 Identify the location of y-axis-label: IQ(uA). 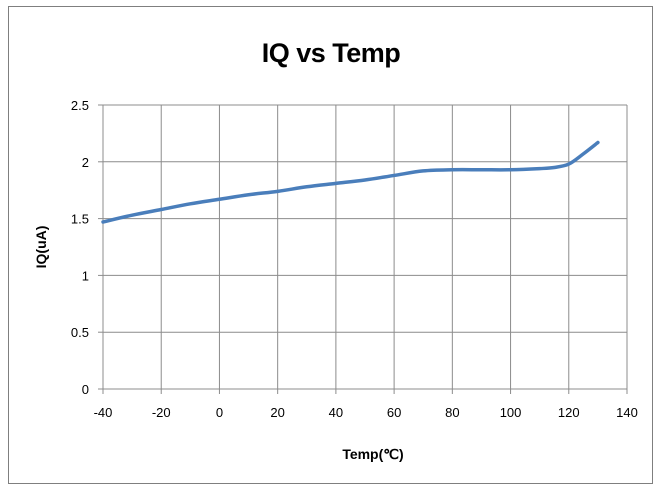
(41, 247).